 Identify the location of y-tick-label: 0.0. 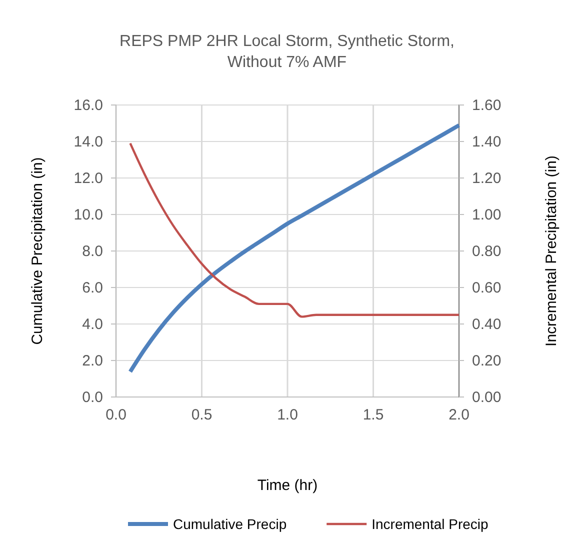
(92, 397).